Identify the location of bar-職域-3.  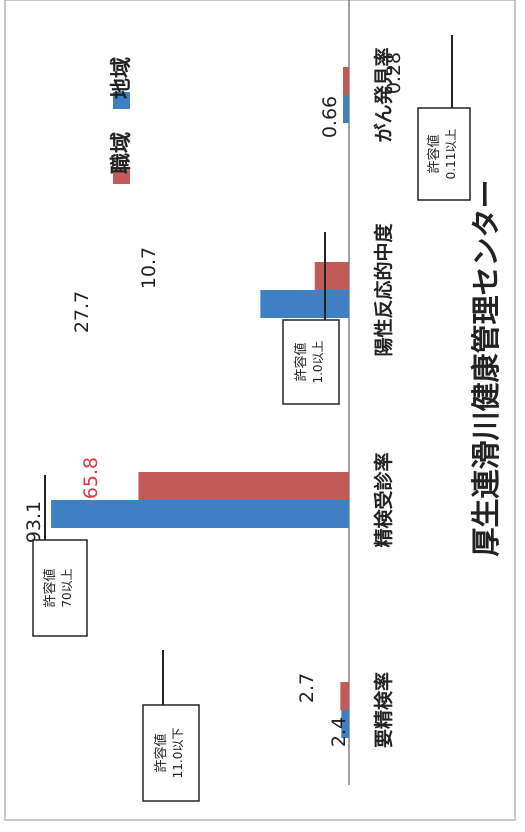
(346, 81).